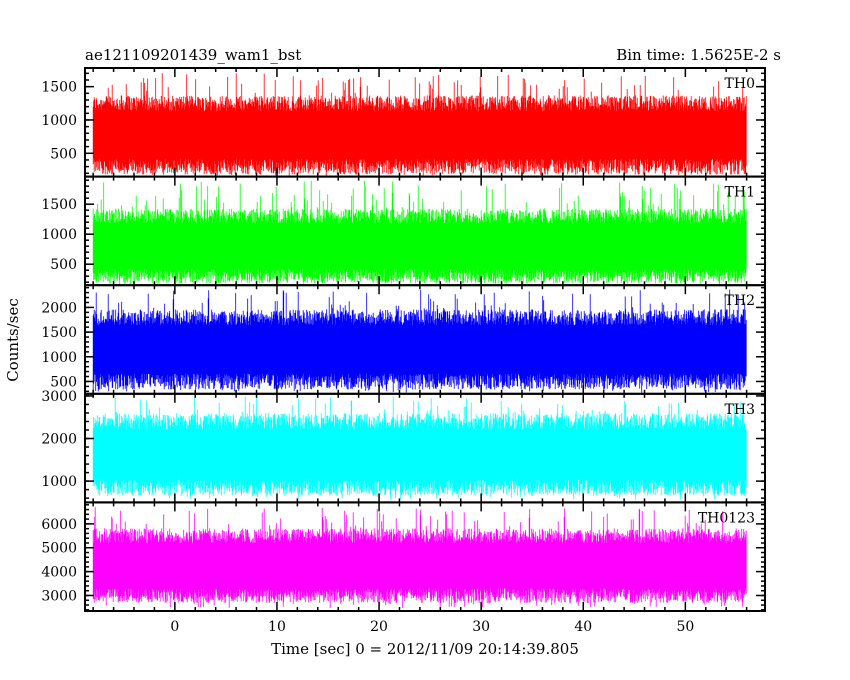 This screenshot has width=850, height=680. What do you see at coordinates (481, 627) in the screenshot?
I see `x-tick-label: 30` at bounding box center [481, 627].